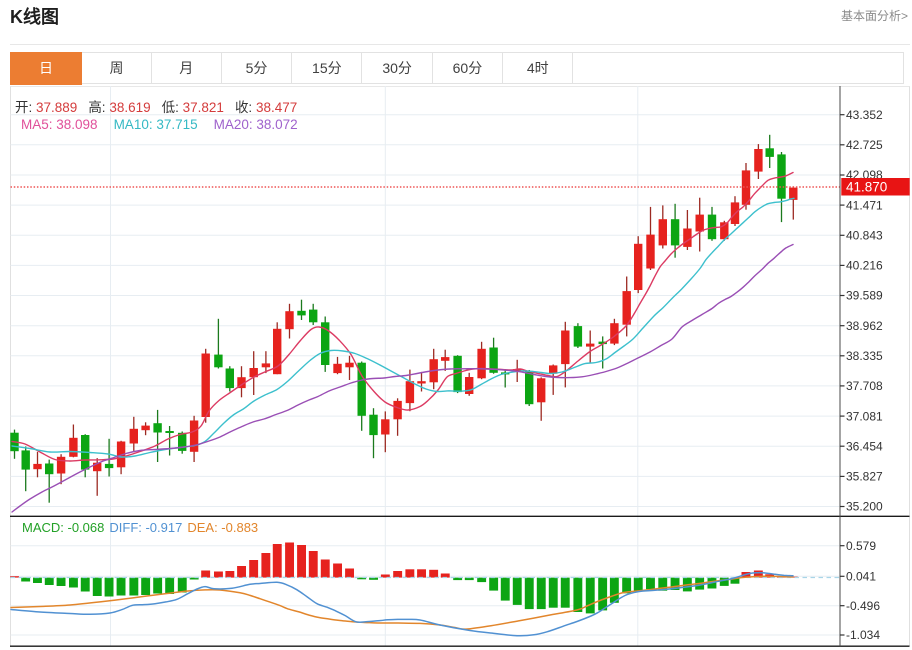  I want to click on svg-text: 0.041, so click(861, 577).